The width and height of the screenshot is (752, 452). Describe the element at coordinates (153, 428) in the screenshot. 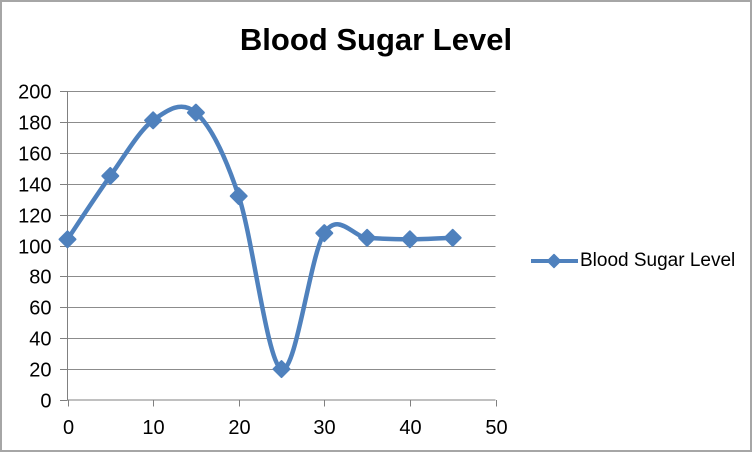

I see `svg-text: 10` at that location.